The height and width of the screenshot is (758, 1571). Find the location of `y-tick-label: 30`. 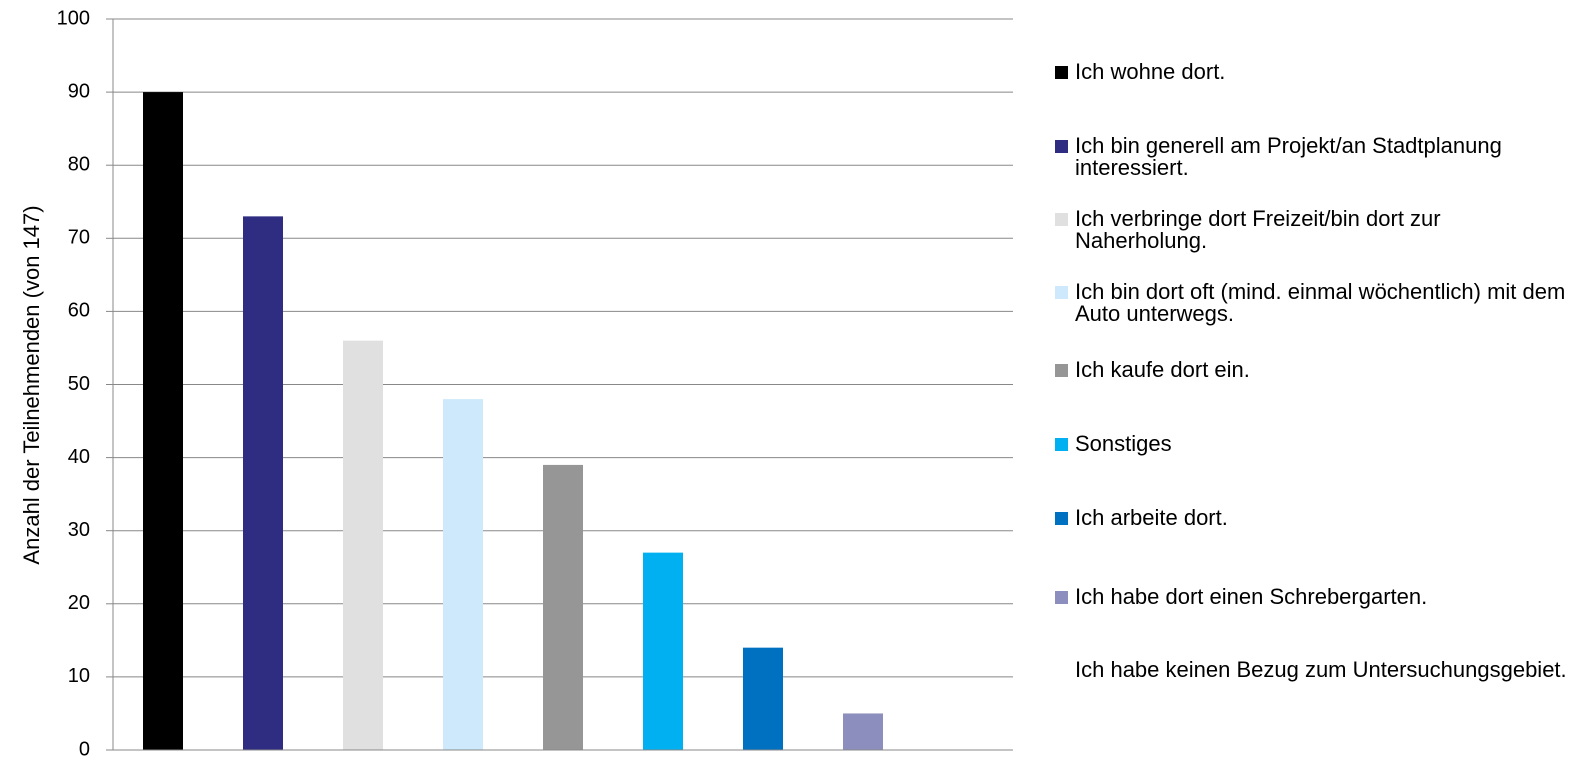

y-tick-label: 30 is located at coordinates (79, 530).